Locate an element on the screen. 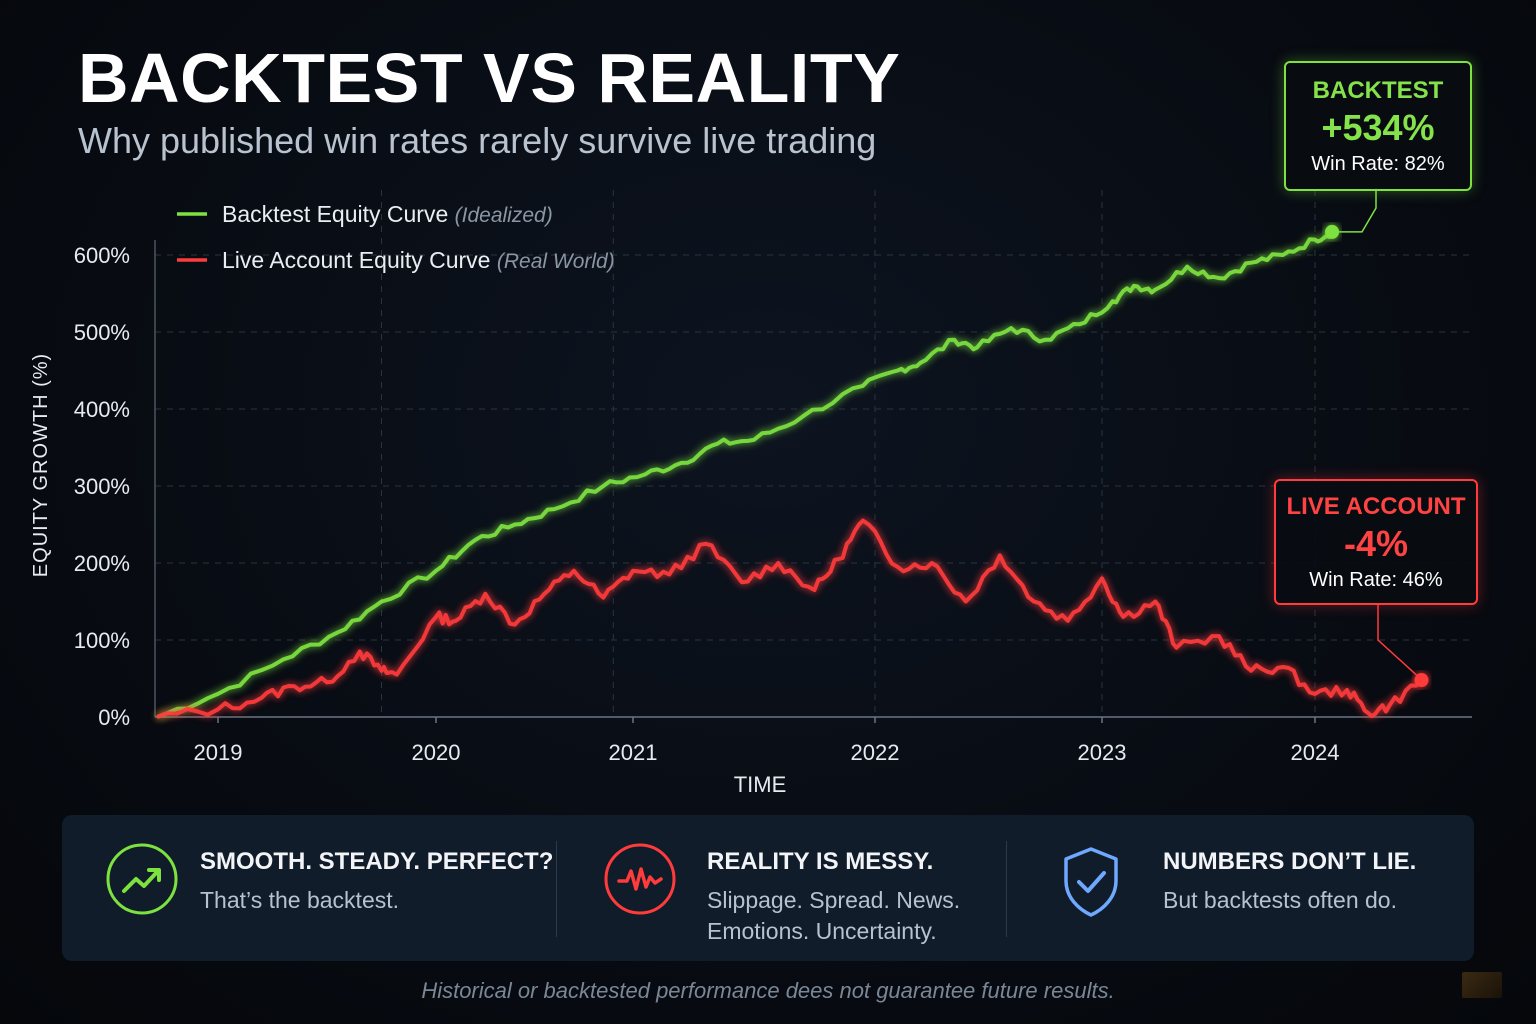  y-tick-label: 400% is located at coordinates (102, 409).